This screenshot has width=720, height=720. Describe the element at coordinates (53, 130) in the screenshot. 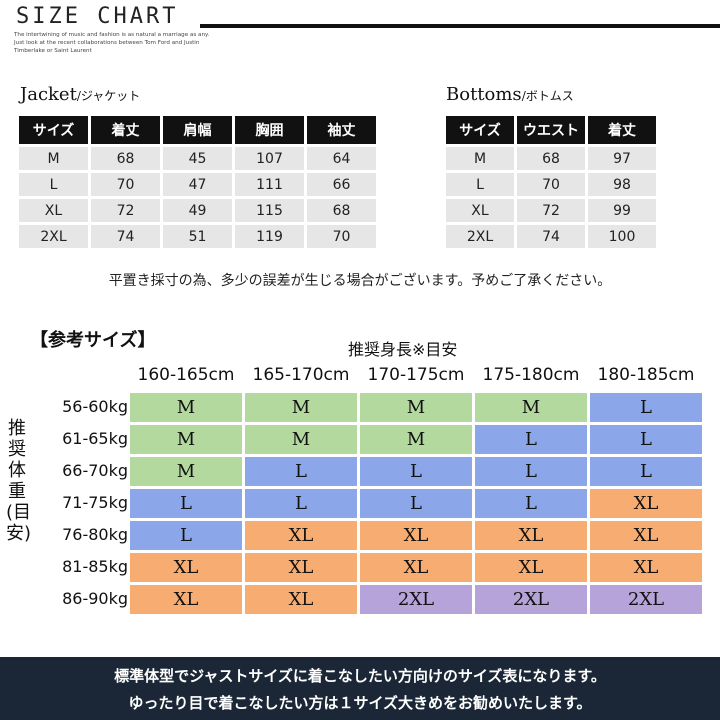

I see `jacket-header-size: サイズ` at that location.